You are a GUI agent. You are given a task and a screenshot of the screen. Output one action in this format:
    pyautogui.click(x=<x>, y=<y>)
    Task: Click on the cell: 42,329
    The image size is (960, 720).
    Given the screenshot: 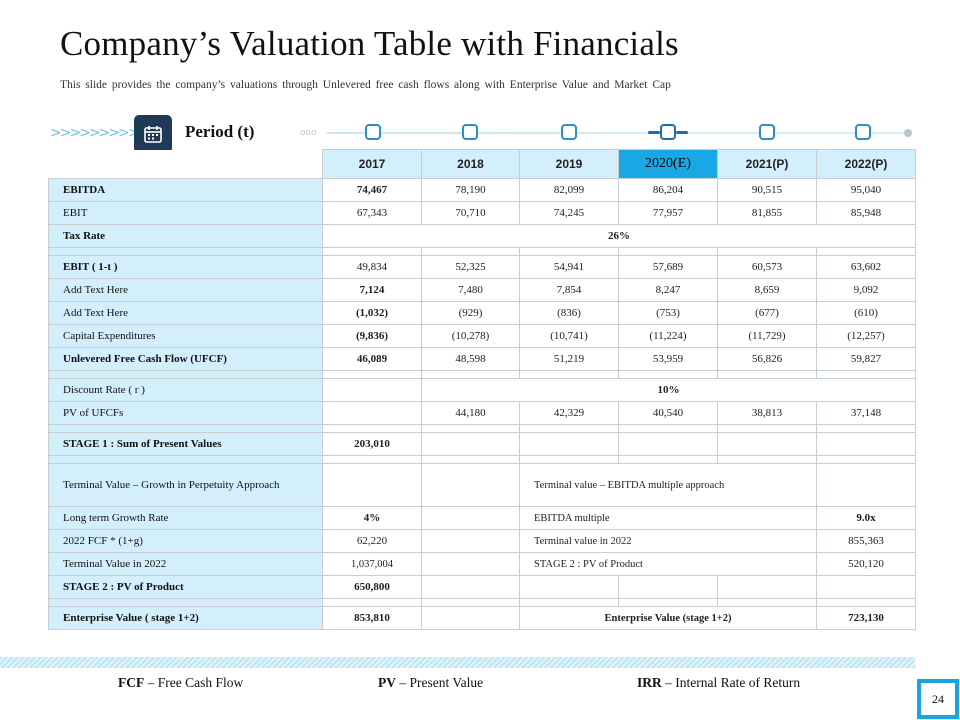 What is the action you would take?
    pyautogui.click(x=569, y=413)
    